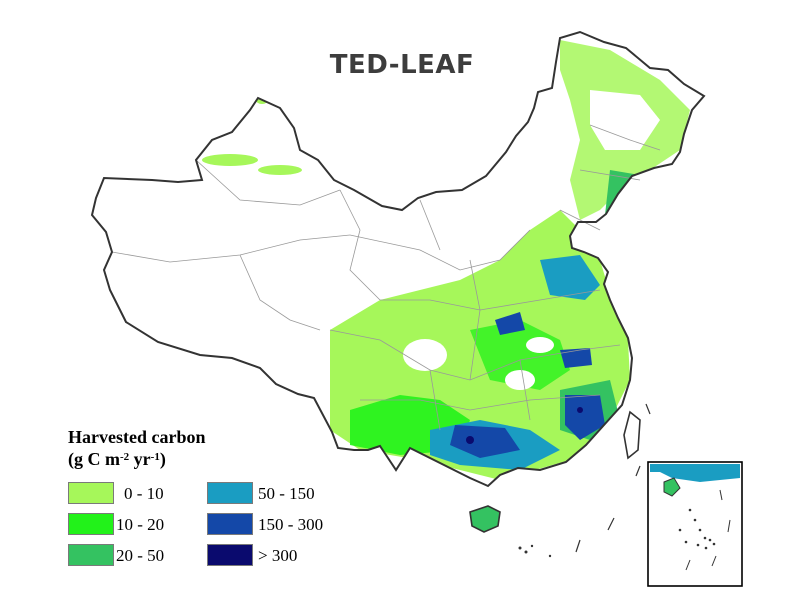  What do you see at coordinates (291, 524) in the screenshot?
I see `legend-label-4: 150 - 300` at bounding box center [291, 524].